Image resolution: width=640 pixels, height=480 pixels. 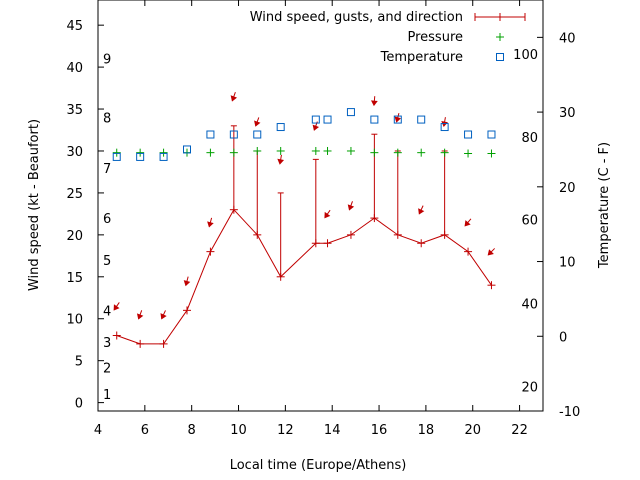 What do you see at coordinates (107, 60) in the screenshot?
I see `beaufort-label: 9` at bounding box center [107, 60].